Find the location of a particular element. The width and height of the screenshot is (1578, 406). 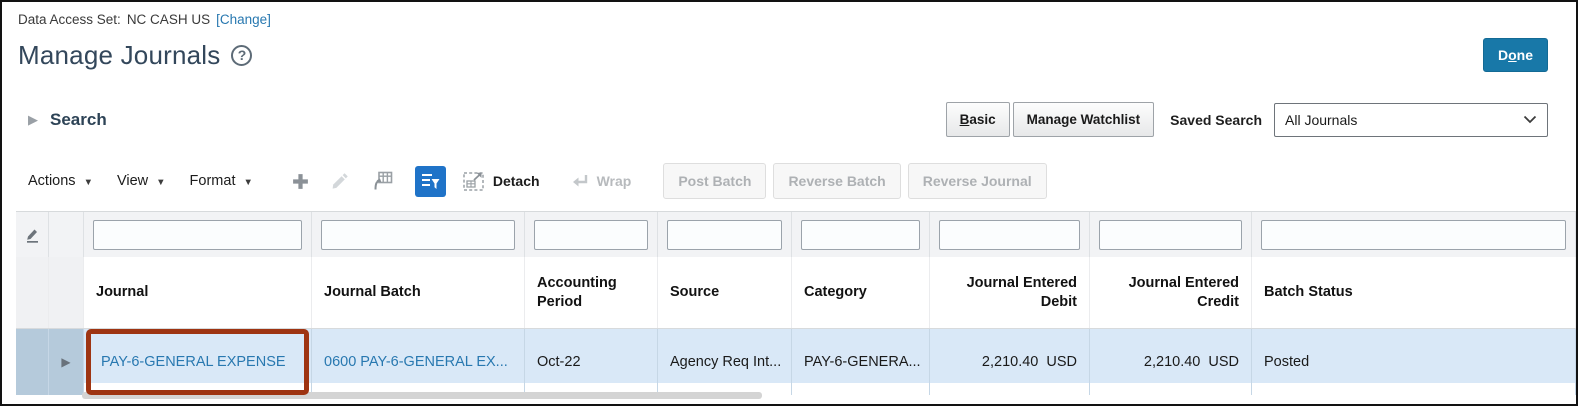

post-batch-button: Post Batch is located at coordinates (715, 181).